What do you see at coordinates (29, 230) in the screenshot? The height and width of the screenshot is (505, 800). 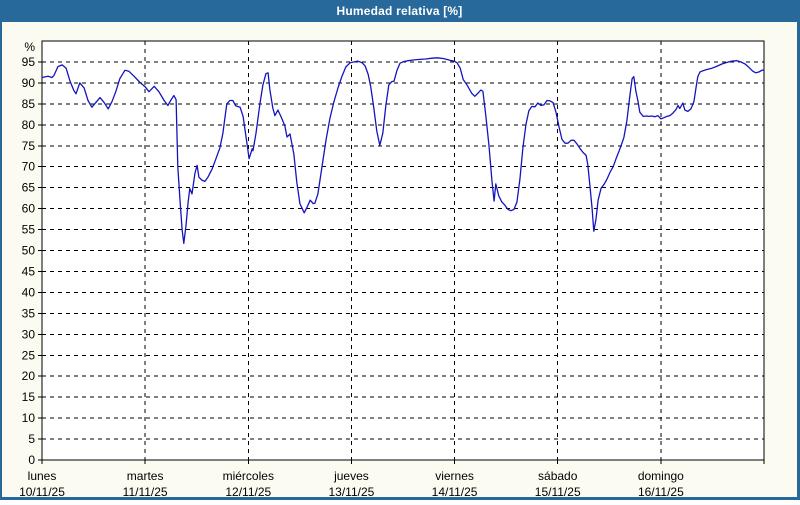 I see `y-tick-label: 55` at bounding box center [29, 230].